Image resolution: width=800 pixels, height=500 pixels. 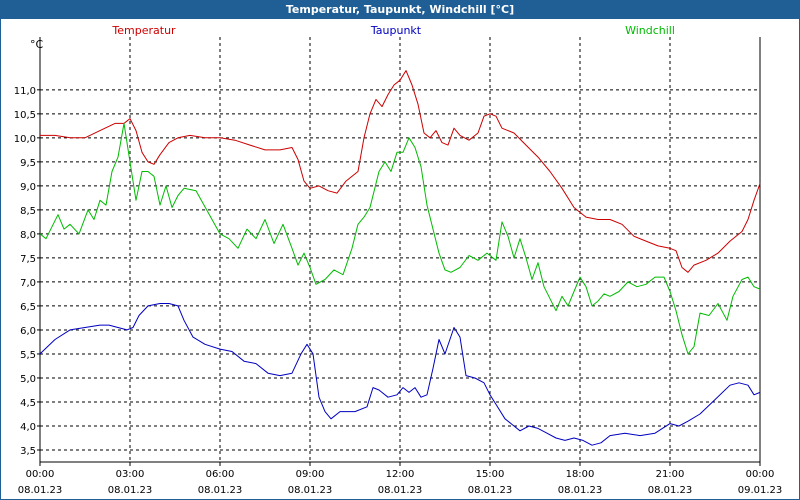 What do you see at coordinates (37, 44) in the screenshot?
I see `y-axis-unit: °C` at bounding box center [37, 44].